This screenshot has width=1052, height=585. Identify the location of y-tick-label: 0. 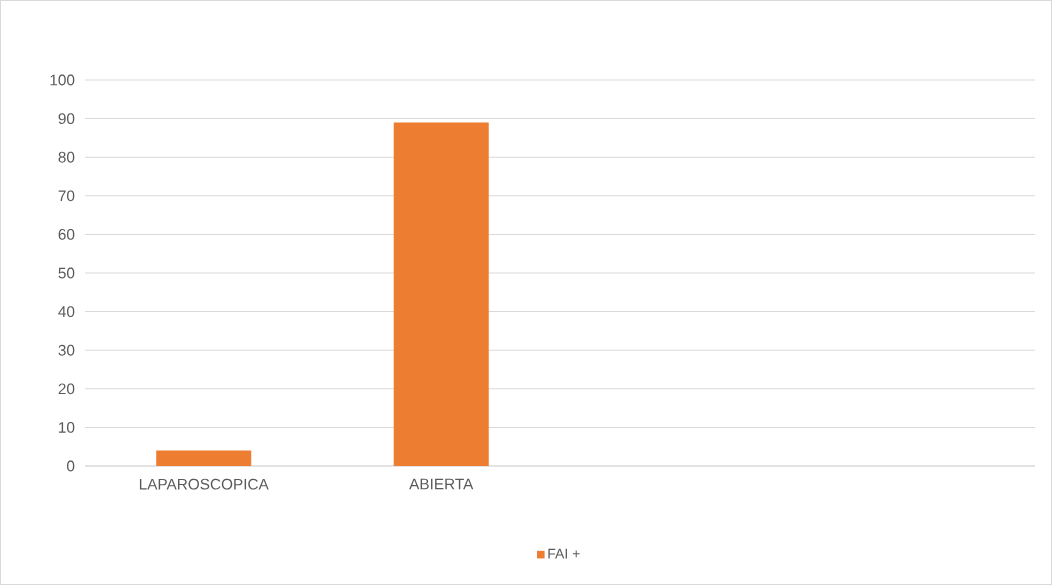
(71, 466).